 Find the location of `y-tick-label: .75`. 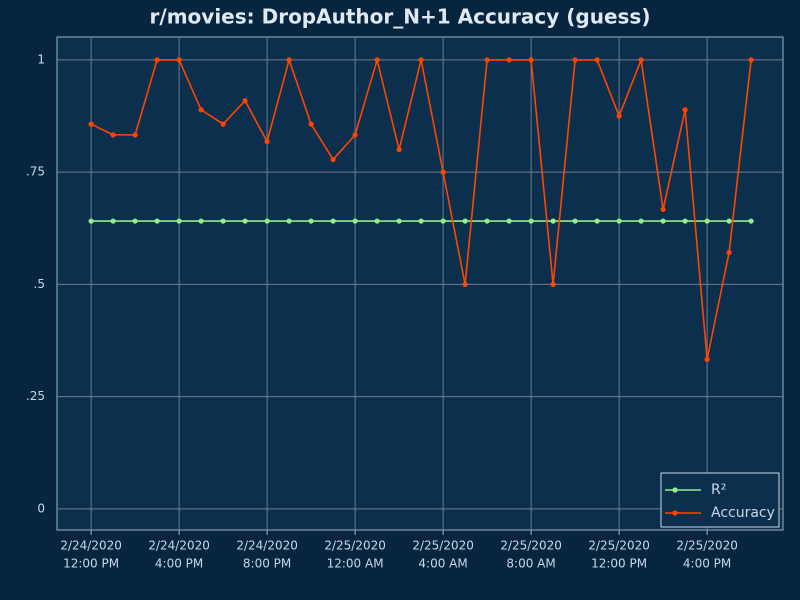

y-tick-label: .75 is located at coordinates (35, 172).